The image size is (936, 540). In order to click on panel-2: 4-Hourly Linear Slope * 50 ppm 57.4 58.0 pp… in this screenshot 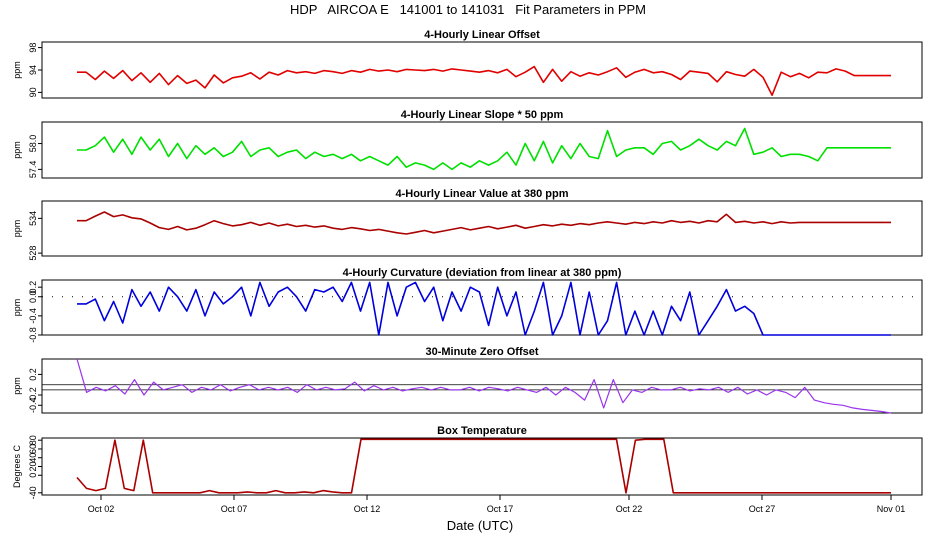, I will do `click(467, 144)`.